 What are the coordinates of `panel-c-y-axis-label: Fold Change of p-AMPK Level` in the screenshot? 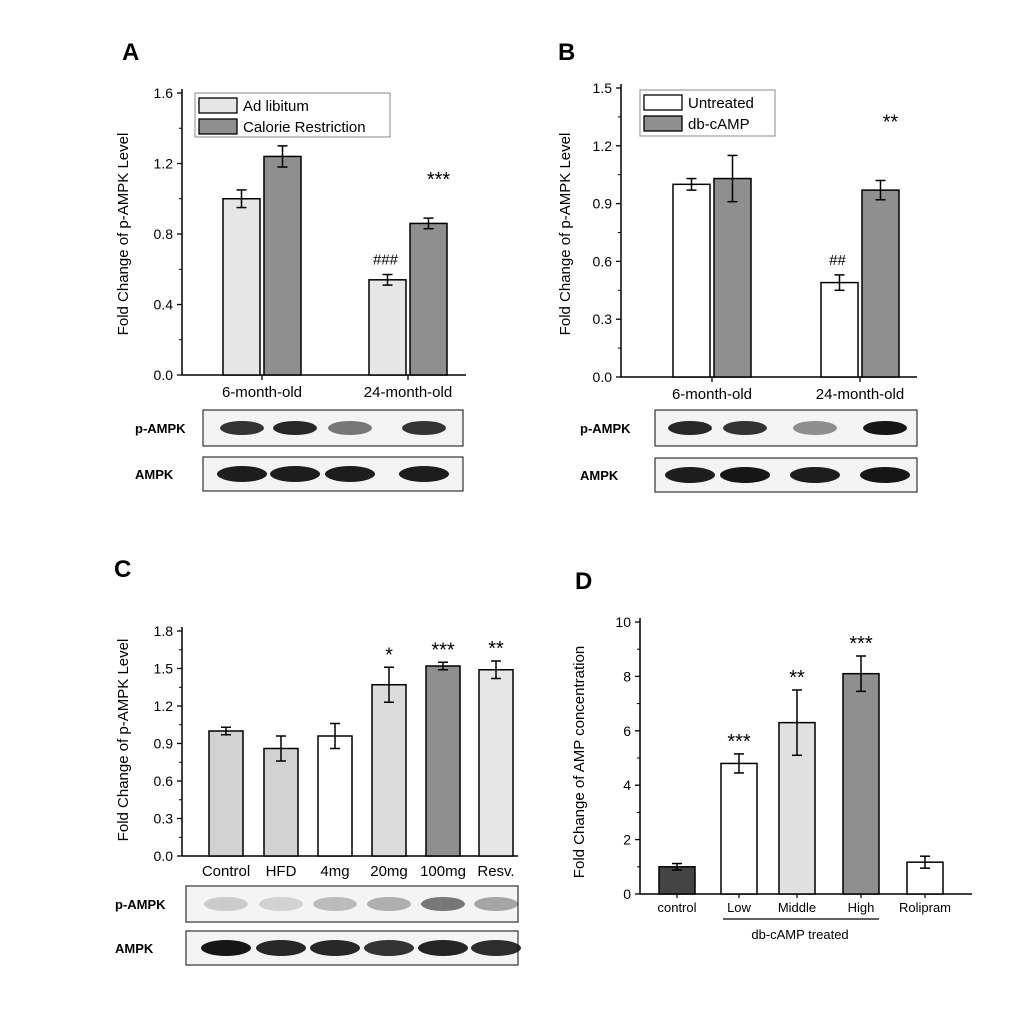 It's located at (123, 740).